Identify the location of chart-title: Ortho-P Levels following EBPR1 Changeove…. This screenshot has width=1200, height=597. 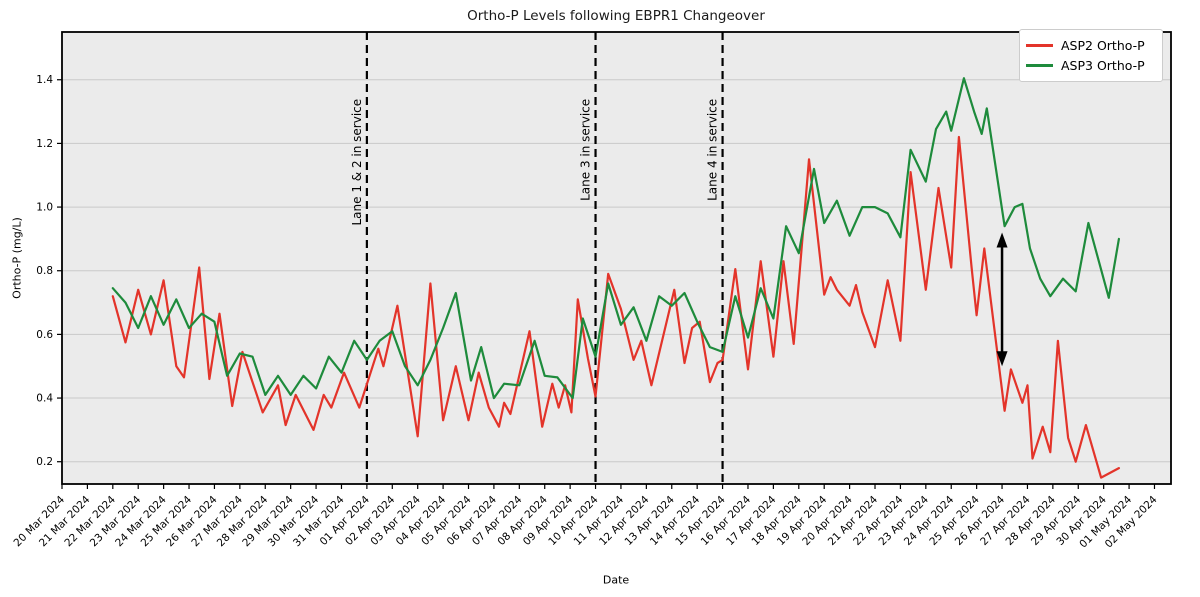
(616, 16).